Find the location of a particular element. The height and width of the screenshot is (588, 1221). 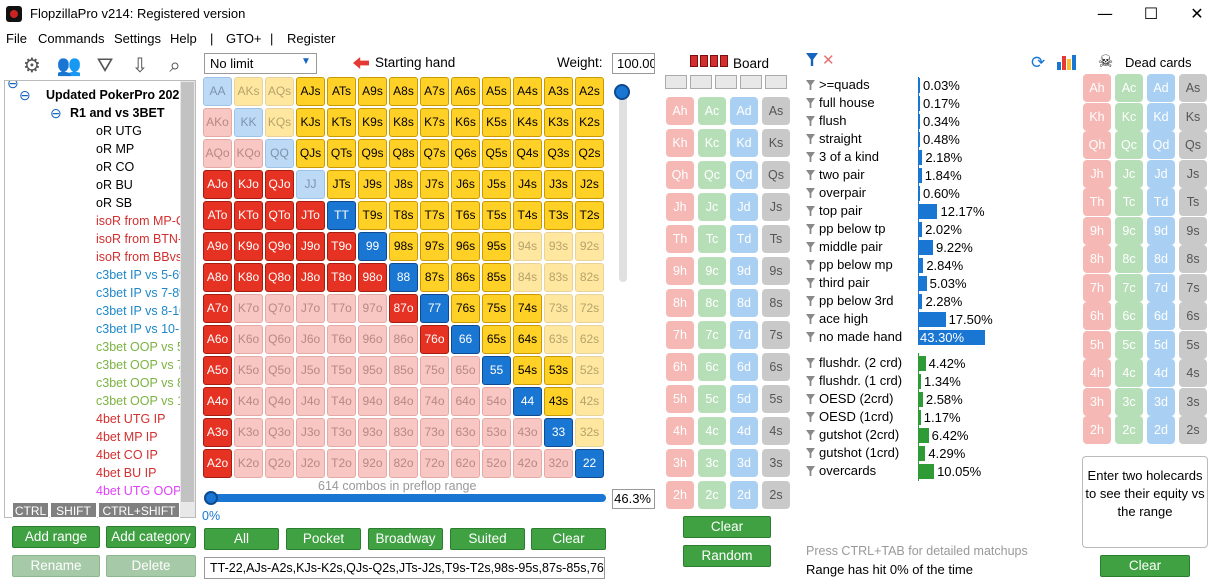

hand-cell: 52o is located at coordinates (496, 463).